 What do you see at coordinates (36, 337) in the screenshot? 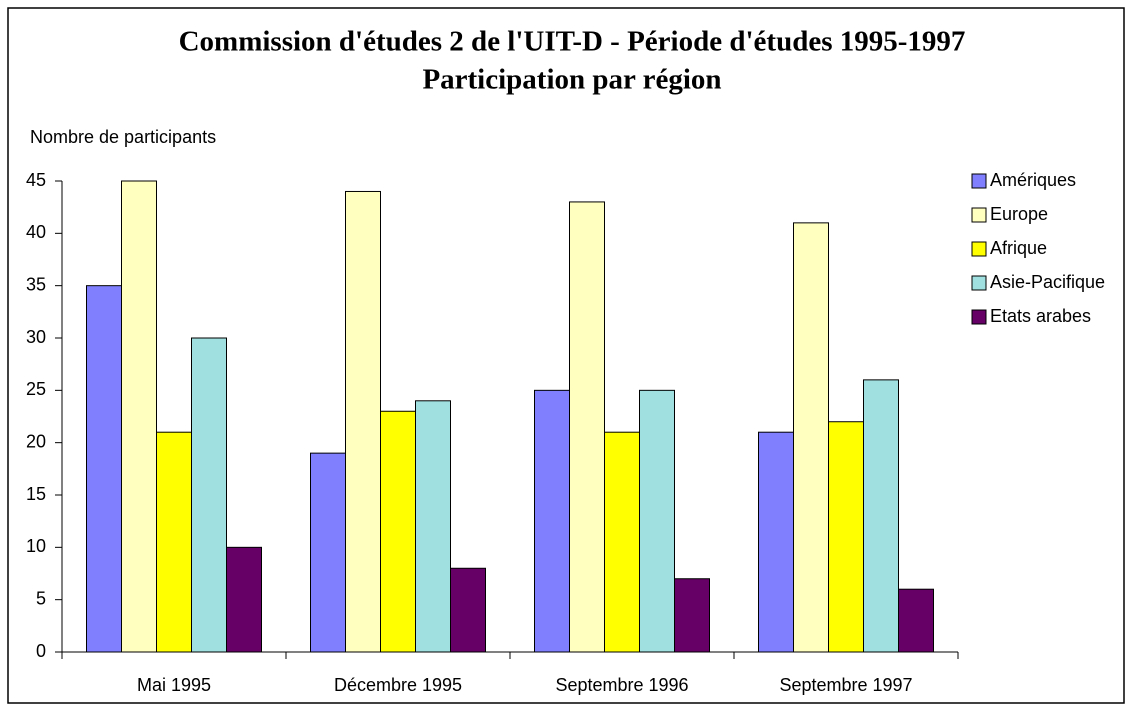
I see `y-tick-label: 30` at bounding box center [36, 337].